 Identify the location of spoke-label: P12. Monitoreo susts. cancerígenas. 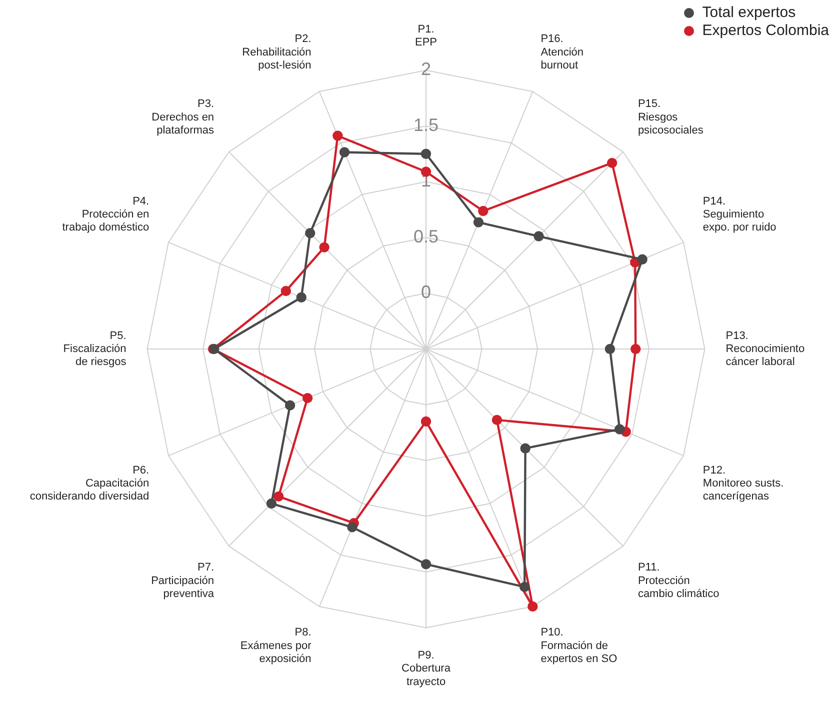
(743, 483).